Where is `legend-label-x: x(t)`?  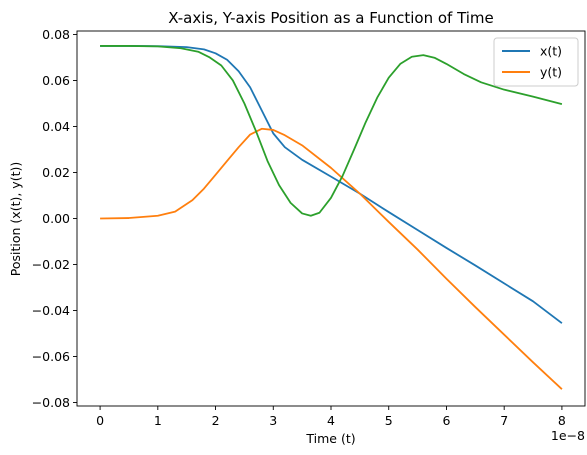
legend-label-x: x(t) is located at coordinates (551, 51).